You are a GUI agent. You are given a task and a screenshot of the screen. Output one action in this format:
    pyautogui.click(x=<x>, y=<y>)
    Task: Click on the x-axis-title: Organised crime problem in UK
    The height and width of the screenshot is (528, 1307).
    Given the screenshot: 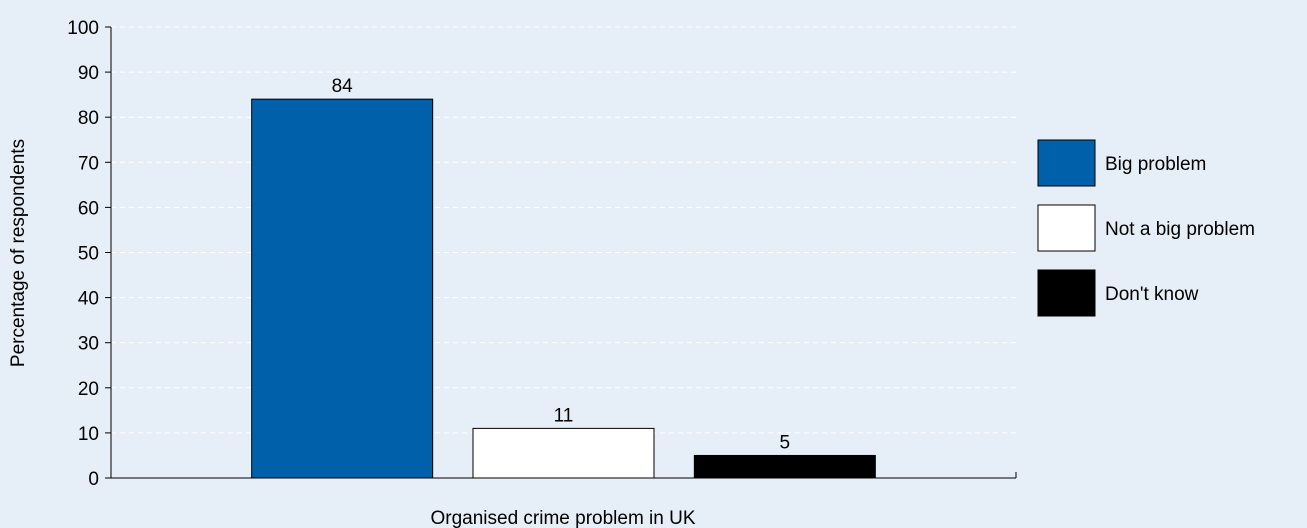 What is the action you would take?
    pyautogui.click(x=562, y=518)
    